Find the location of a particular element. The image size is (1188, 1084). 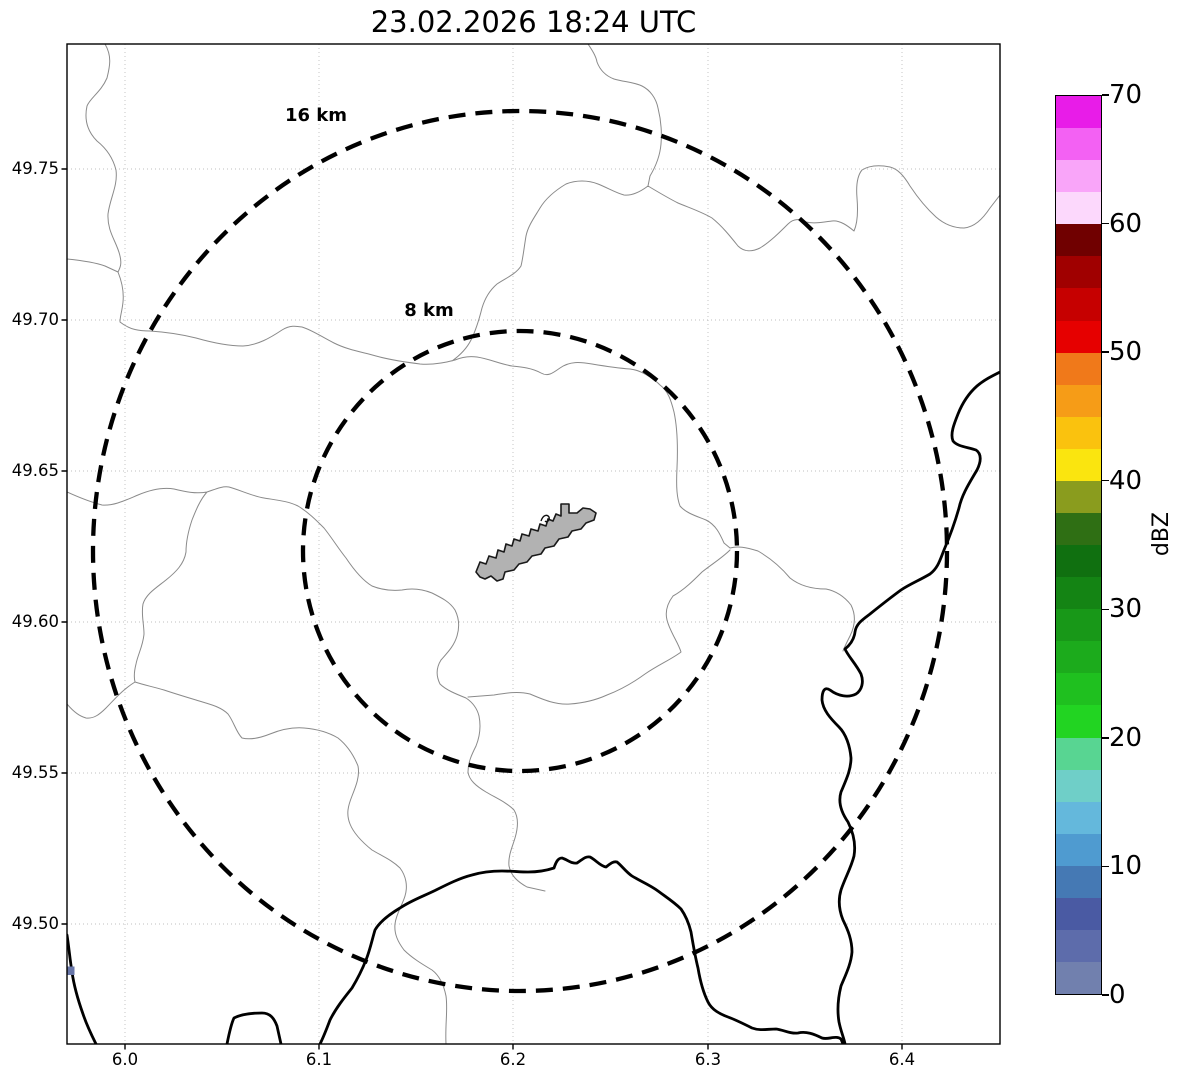

colorbar-tick-label: 70 is located at coordinates (1126, 95).